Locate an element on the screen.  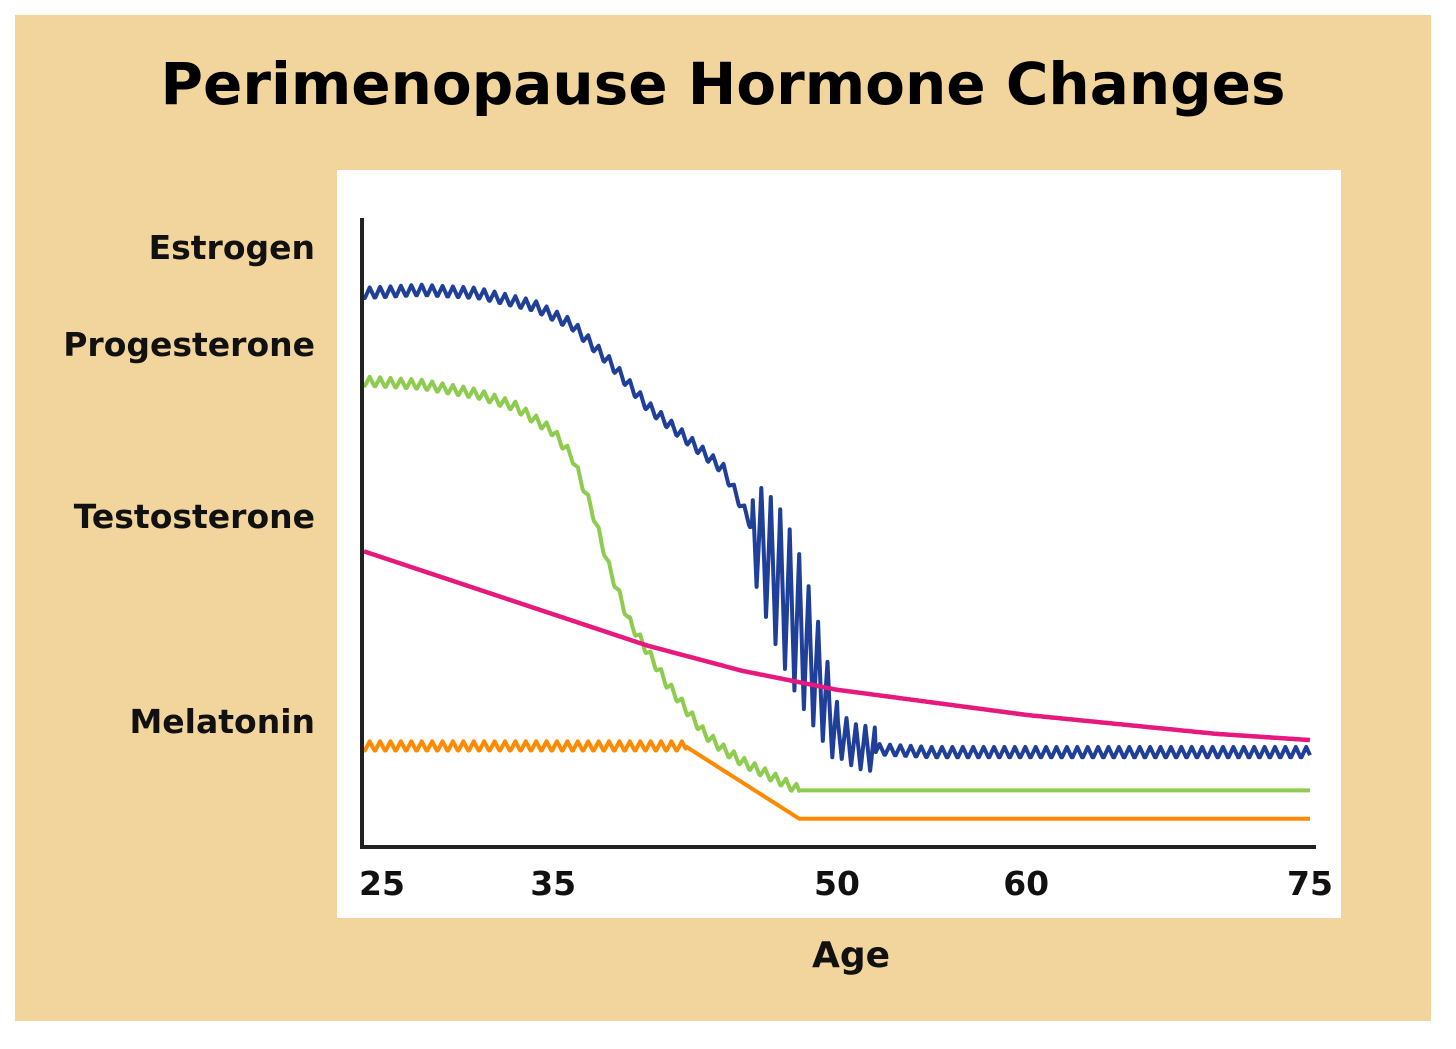
x-tick-label-60: 60 is located at coordinates (1026, 883).